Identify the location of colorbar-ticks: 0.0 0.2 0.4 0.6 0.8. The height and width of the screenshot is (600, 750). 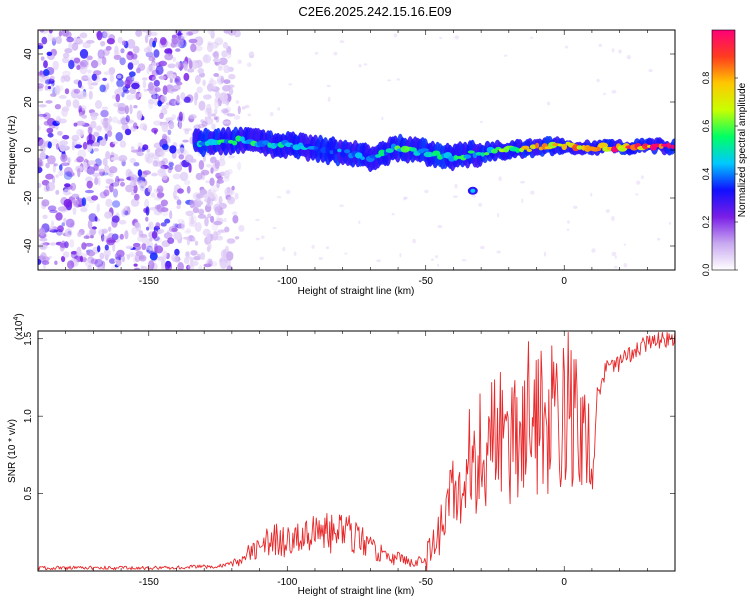
(719, 174).